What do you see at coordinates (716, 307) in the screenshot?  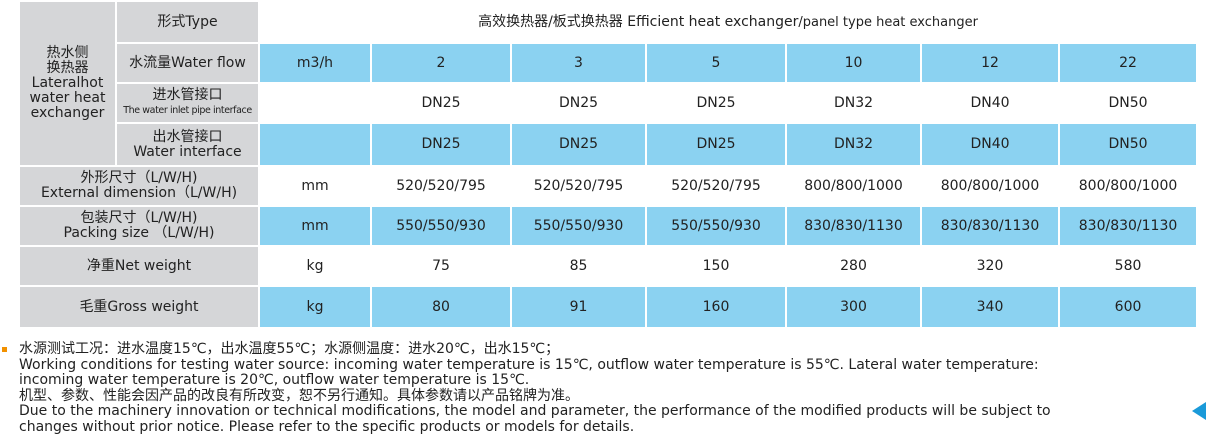 I see `value-cell: 160` at bounding box center [716, 307].